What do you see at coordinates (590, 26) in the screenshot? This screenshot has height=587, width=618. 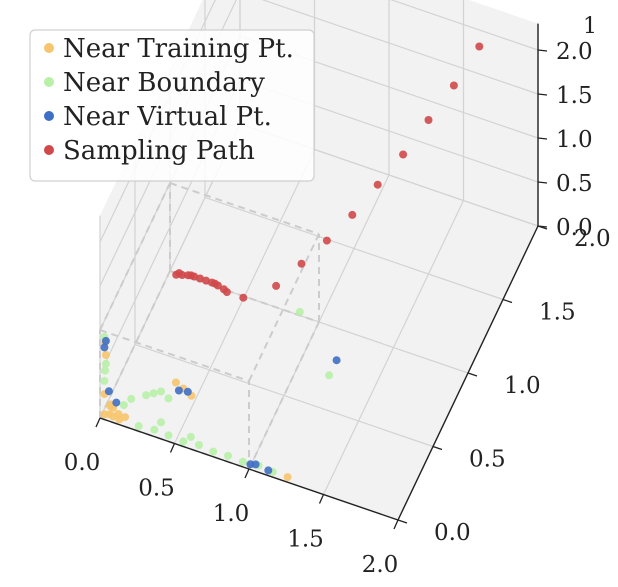 I see `corner-label: 1` at bounding box center [590, 26].